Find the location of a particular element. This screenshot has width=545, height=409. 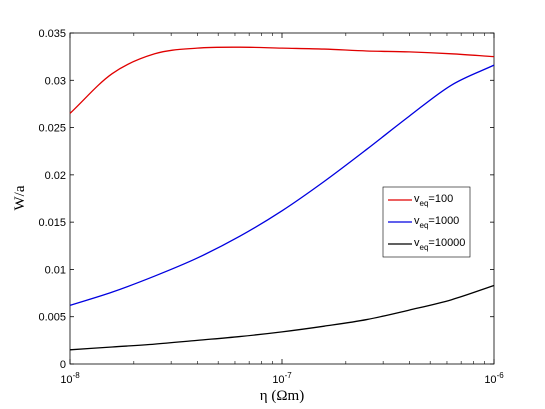

x-tick-exponent: -8 is located at coordinates (77, 375).